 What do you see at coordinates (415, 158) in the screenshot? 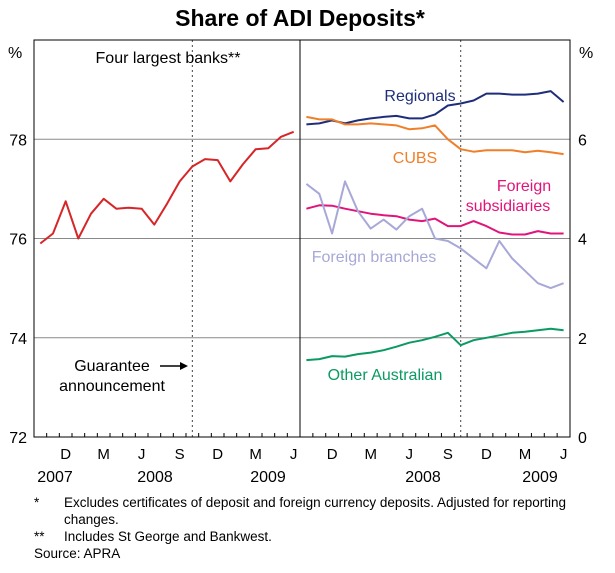
I see `series-label-cubs: CUBS` at bounding box center [415, 158].